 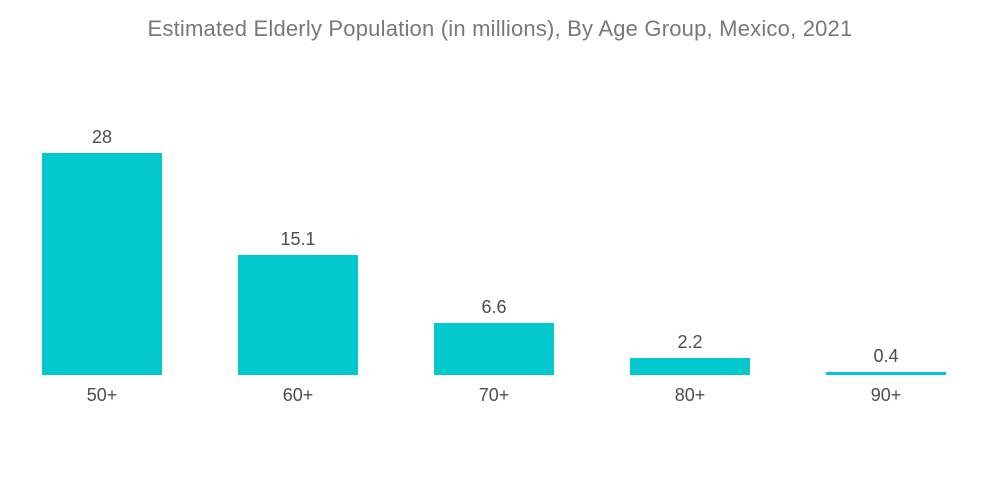 What do you see at coordinates (886, 395) in the screenshot?
I see `category-label: 90+` at bounding box center [886, 395].